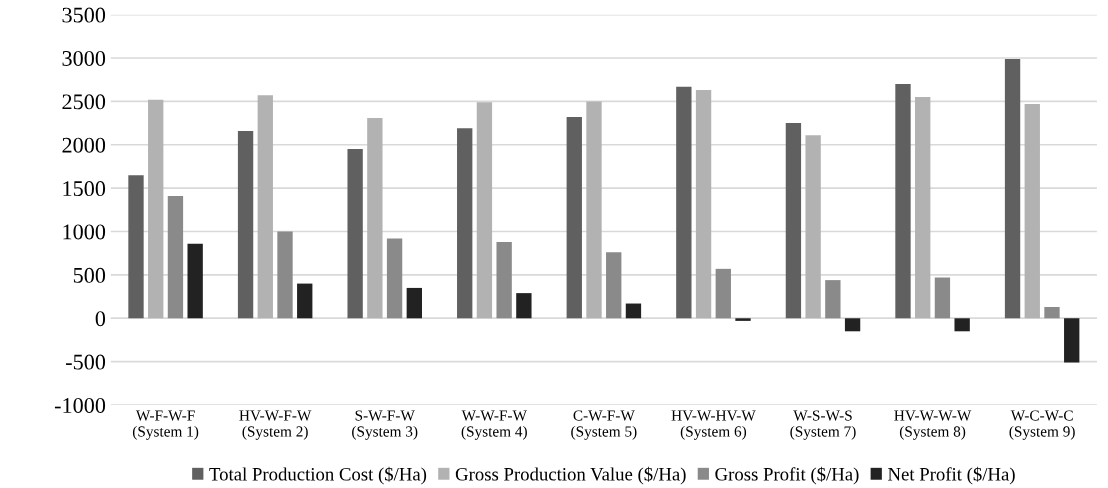 Image resolution: width=1108 pixels, height=488 pixels. What do you see at coordinates (84, 145) in the screenshot?
I see `y-tick-label: 2000` at bounding box center [84, 145].